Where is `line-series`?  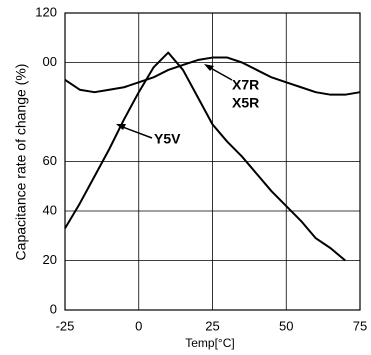 line-series is located at coordinates (212, 76).